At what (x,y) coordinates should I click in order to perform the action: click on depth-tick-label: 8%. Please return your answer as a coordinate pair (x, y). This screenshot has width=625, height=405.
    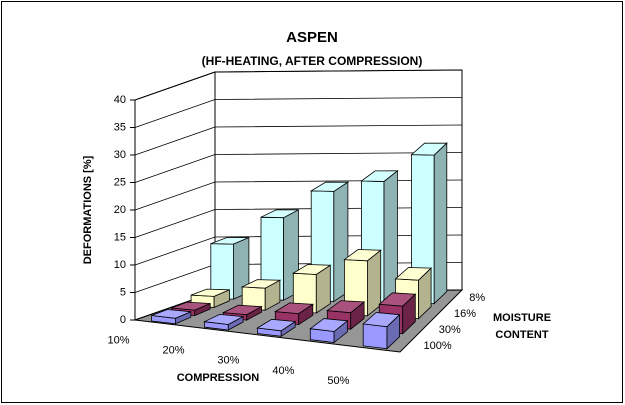
    Looking at the image, I should click on (477, 298).